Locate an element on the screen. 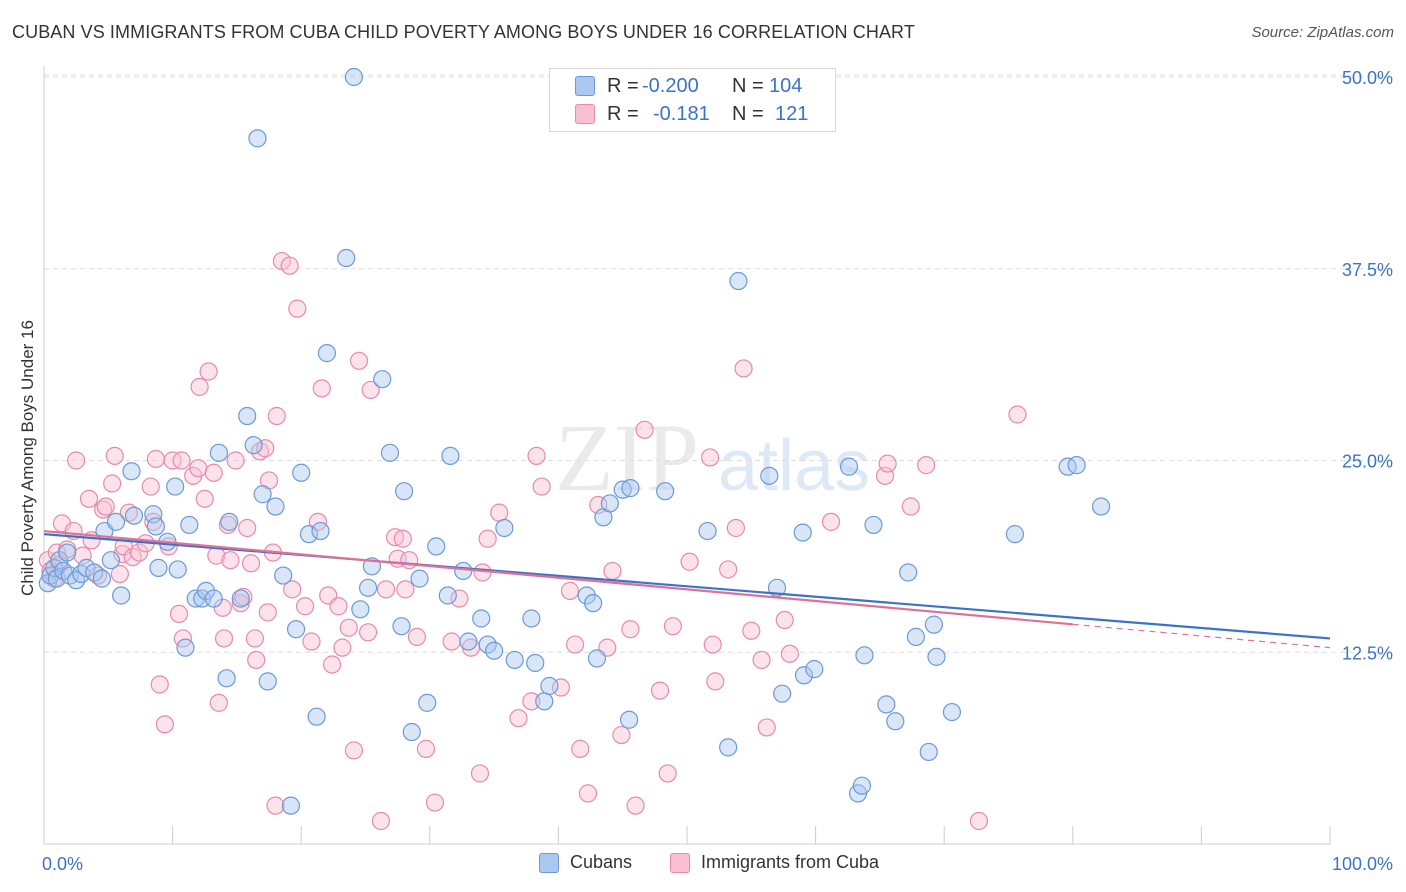 The height and width of the screenshot is (892, 1406). immigrants-swatch is located at coordinates (585, 114).